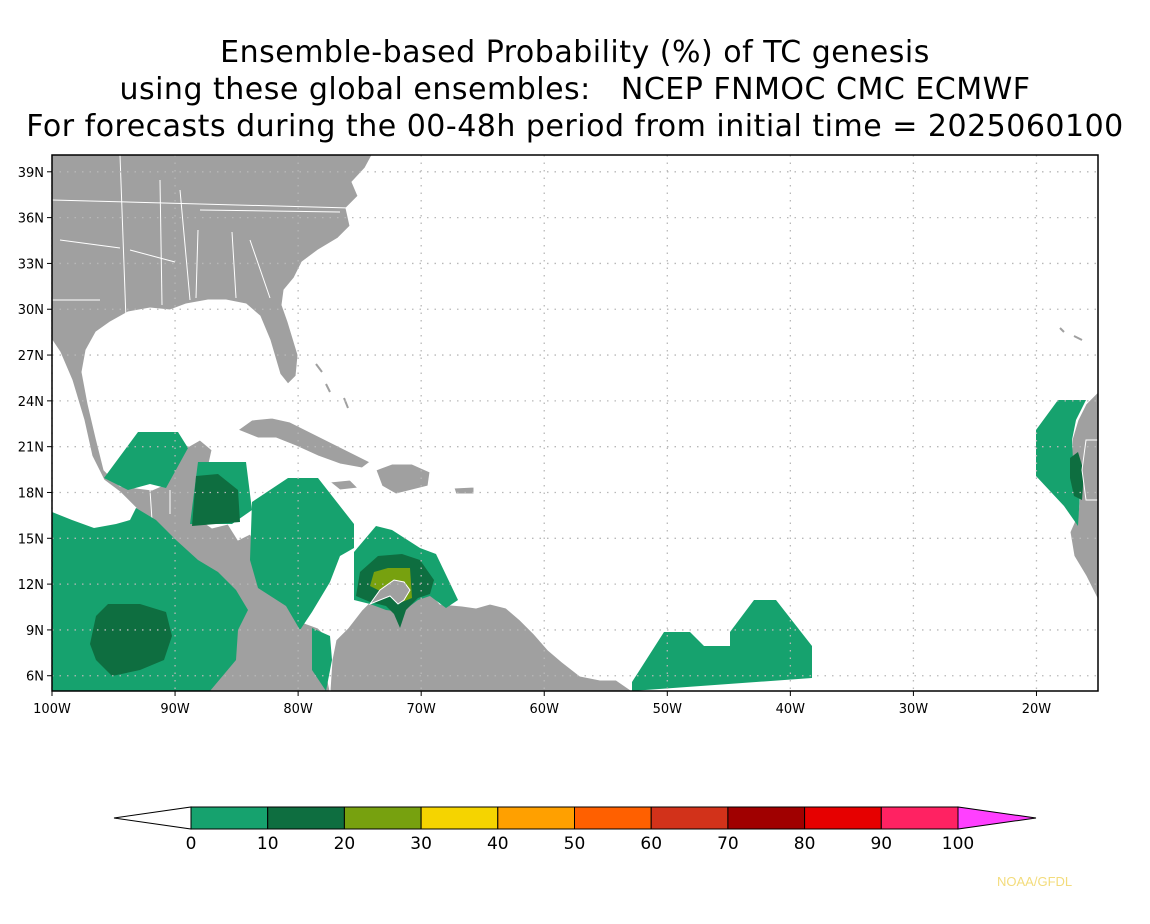 Image resolution: width=1150 pixels, height=924 pixels. Describe the element at coordinates (728, 844) in the screenshot. I see `colorbar-label: 70` at that location.